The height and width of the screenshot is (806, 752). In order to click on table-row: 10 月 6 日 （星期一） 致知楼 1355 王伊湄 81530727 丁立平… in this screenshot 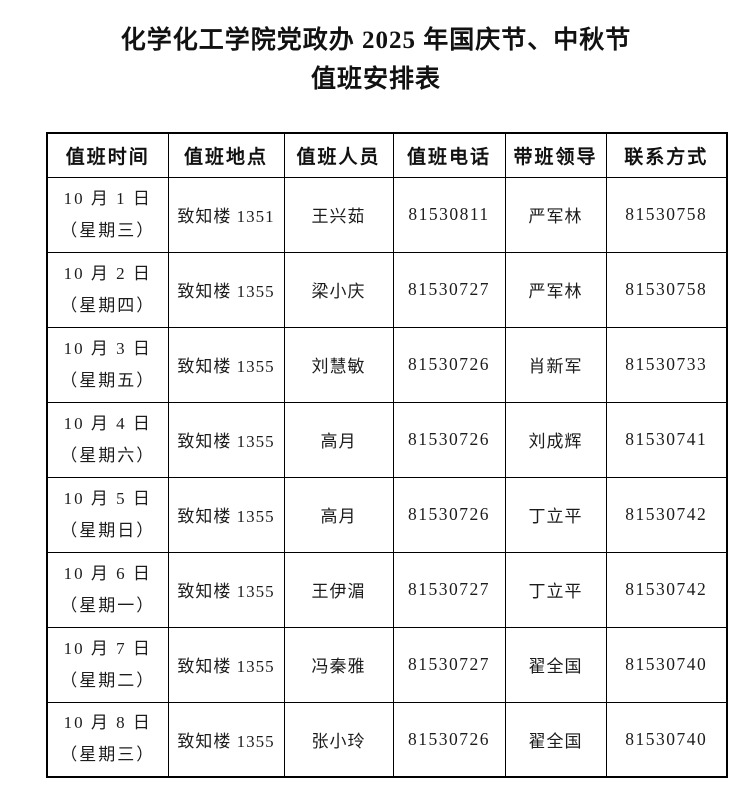, I will do `click(387, 589)`.